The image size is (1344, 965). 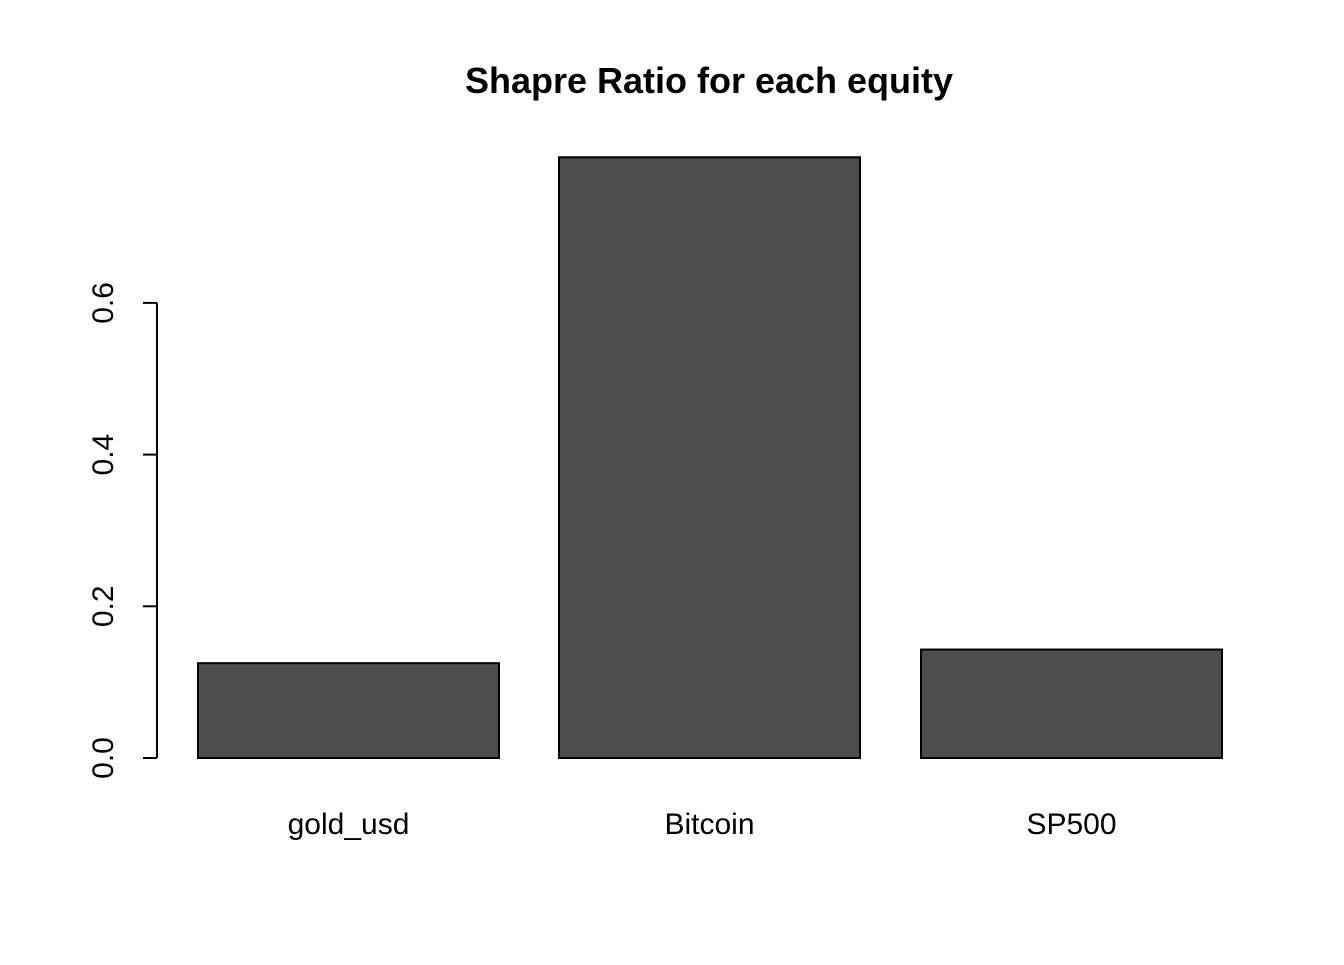 I want to click on x-category-labels: gold_usd Bitcoin SP500, so click(x=702, y=824).